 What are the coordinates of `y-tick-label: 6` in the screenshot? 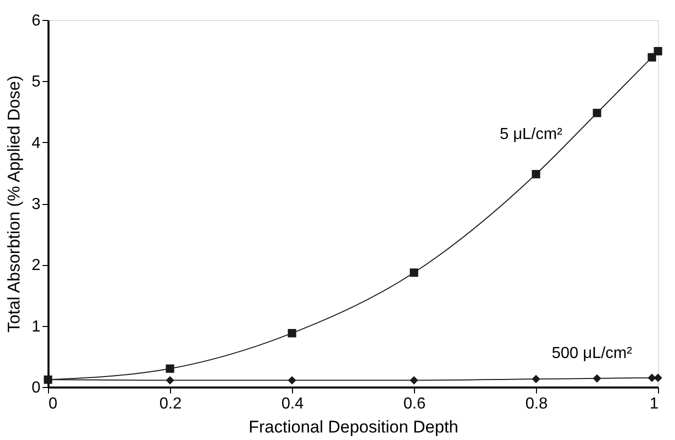 It's located at (36, 21).